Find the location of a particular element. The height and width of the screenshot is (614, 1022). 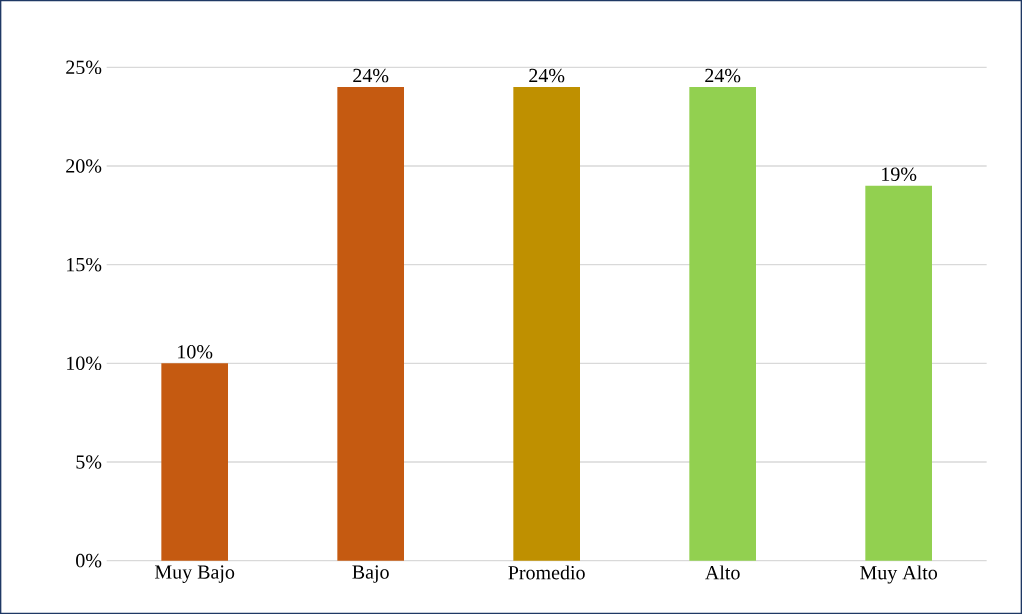

data-label: 19% is located at coordinates (899, 174).